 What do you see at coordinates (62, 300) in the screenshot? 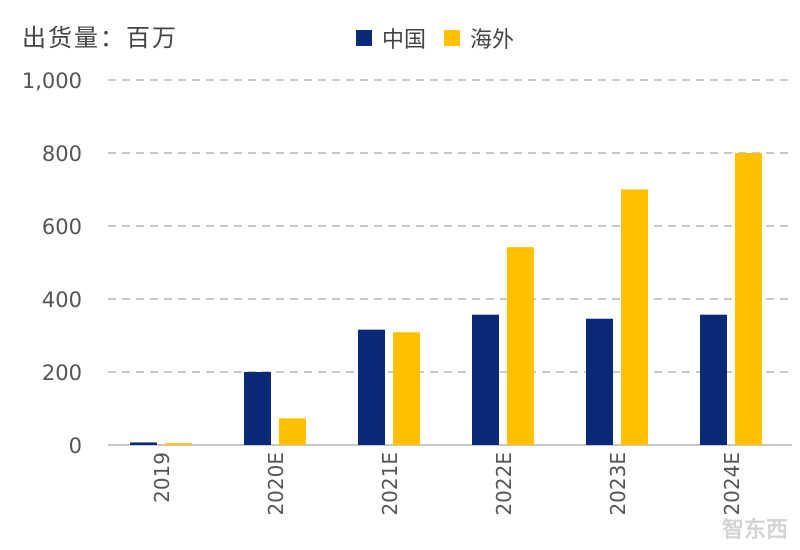
I see `y-tick-label: 400` at bounding box center [62, 300].